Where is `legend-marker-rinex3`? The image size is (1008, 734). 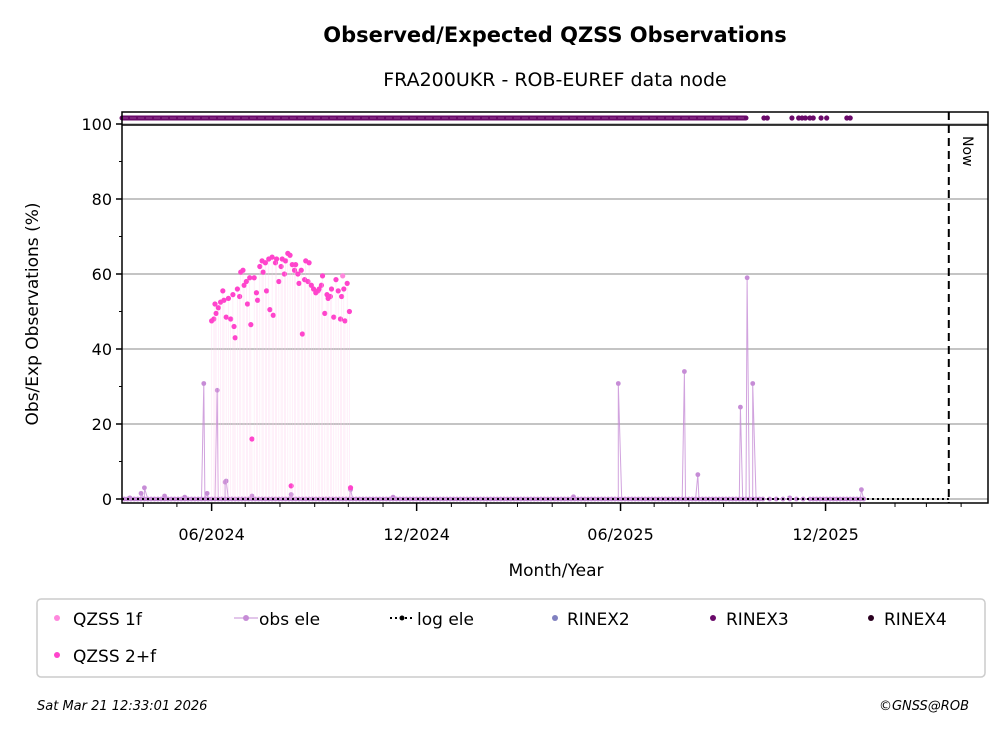
legend-marker-rinex3 is located at coordinates (713, 618).